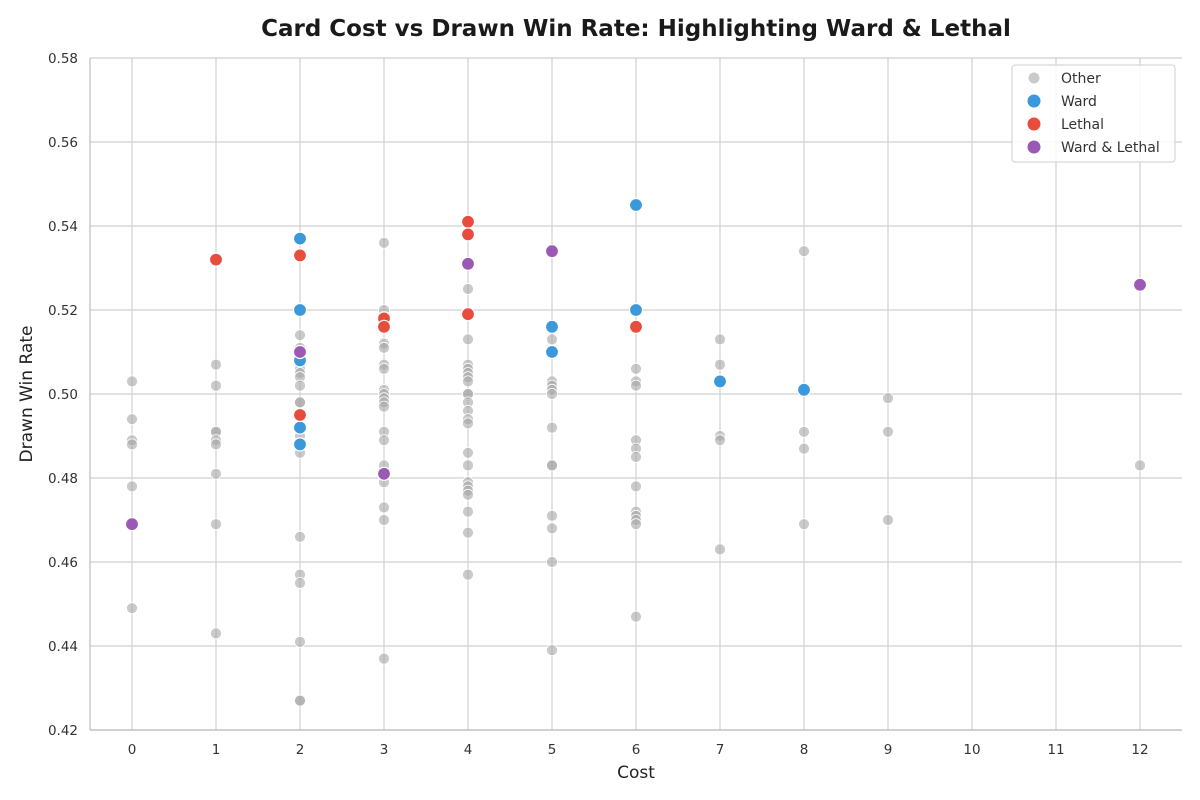  I want to click on x-tick-label: 0, so click(132, 750).